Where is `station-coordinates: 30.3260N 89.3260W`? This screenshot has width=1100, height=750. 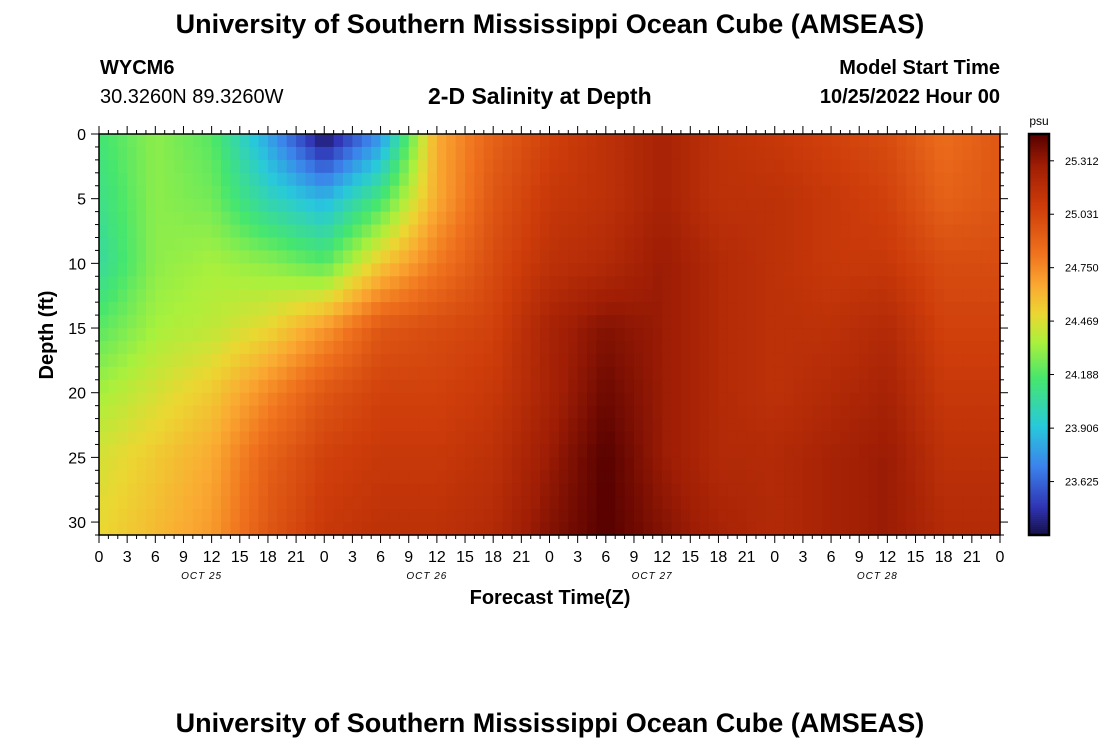
station-coordinates: 30.3260N 89.3260W is located at coordinates (192, 97).